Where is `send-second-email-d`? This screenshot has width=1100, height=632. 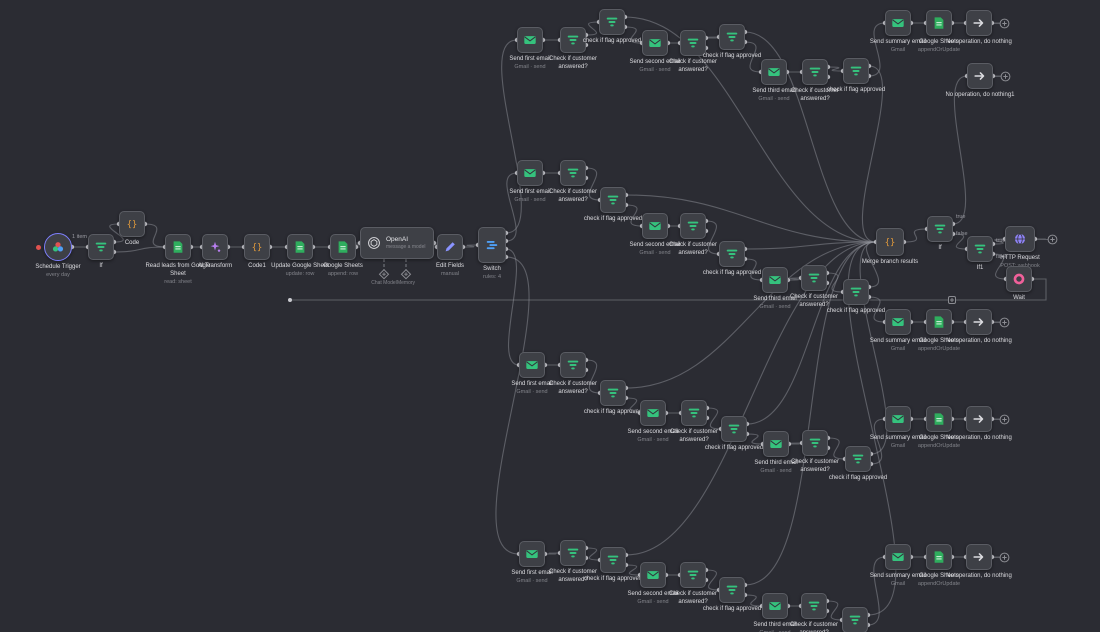 send-second-email-d is located at coordinates (653, 575).